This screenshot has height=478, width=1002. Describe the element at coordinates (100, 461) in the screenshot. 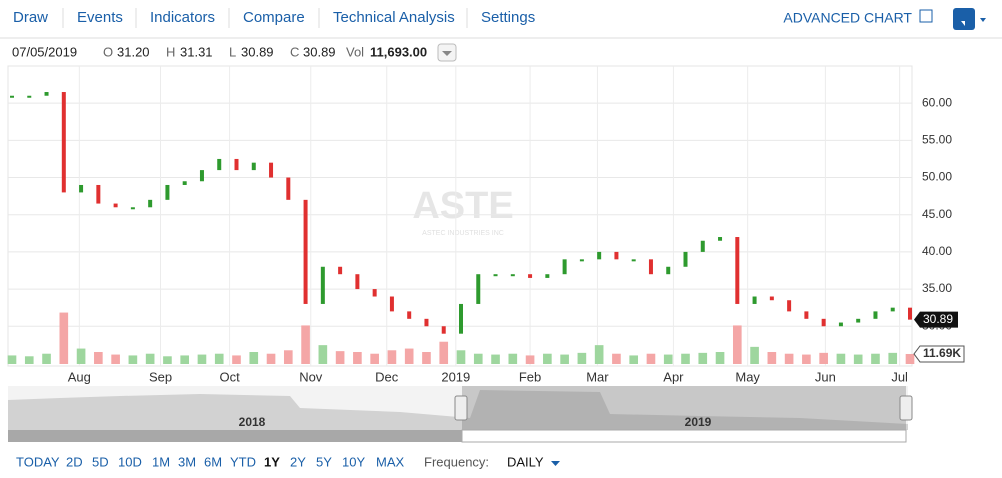

I see `range-button: 5D` at that location.